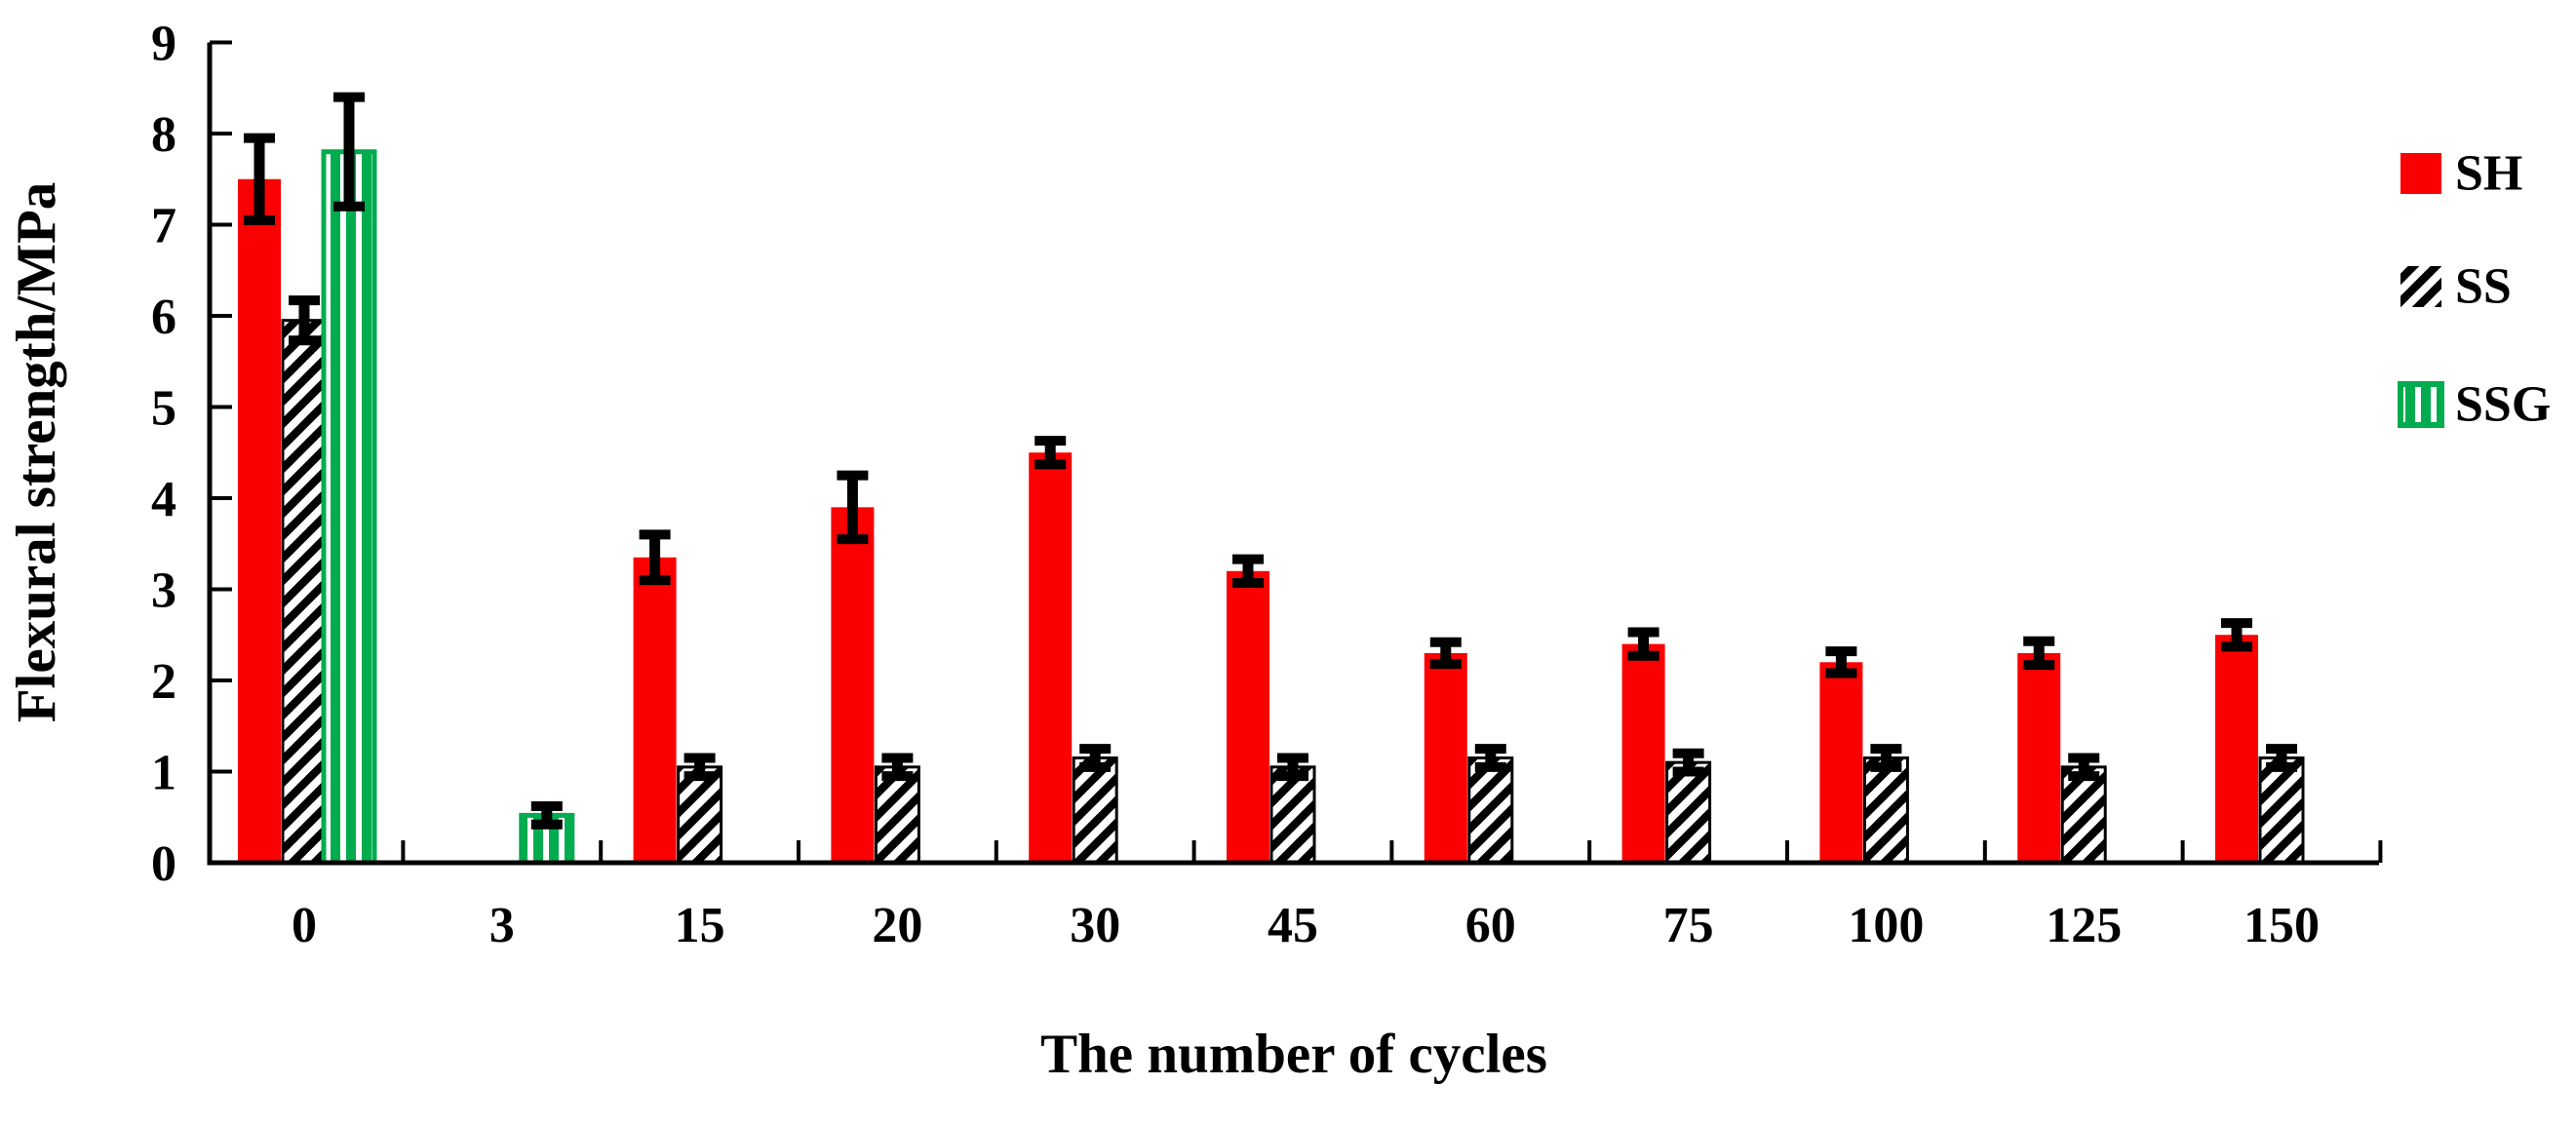 This screenshot has height=1124, width=2576. What do you see at coordinates (1490, 925) in the screenshot?
I see `x-tick-label: 60` at bounding box center [1490, 925].